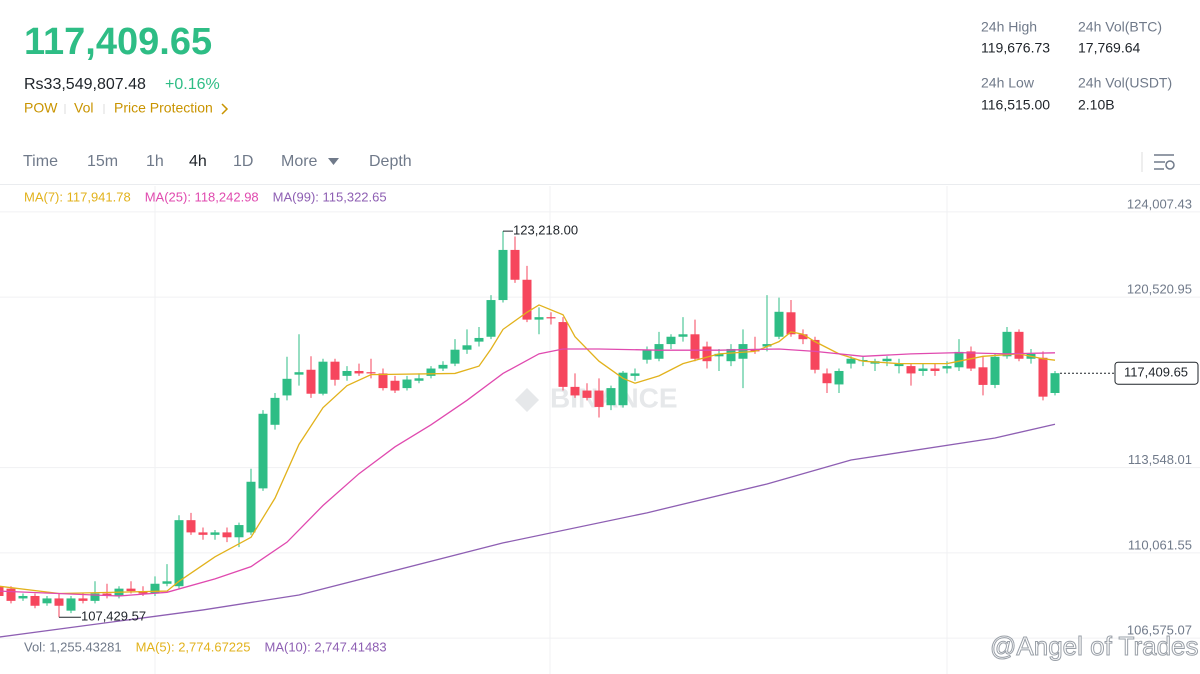 This screenshot has height=674, width=1200. What do you see at coordinates (299, 161) in the screenshot?
I see `tab: More` at bounding box center [299, 161].